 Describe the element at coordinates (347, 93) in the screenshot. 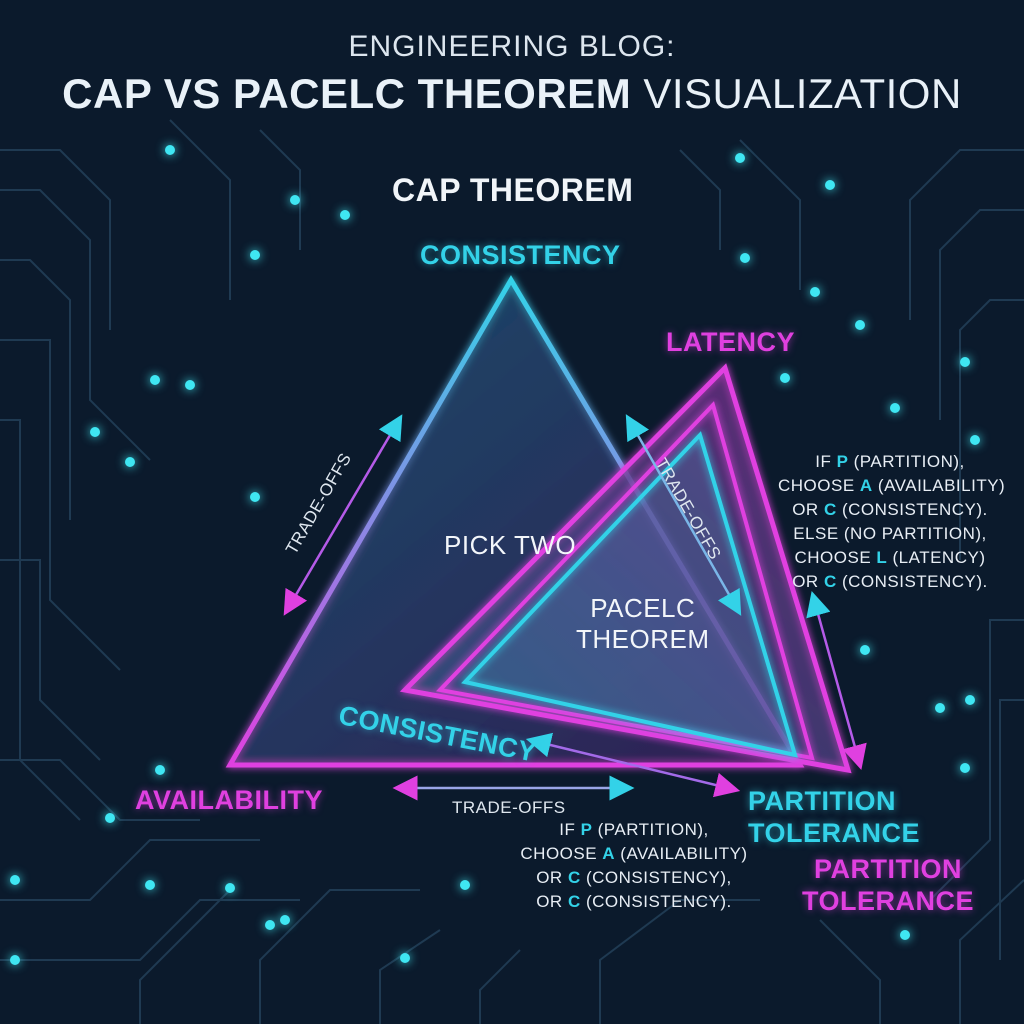

I see `title-bold: CAP VS PACELC THEOREM` at that location.